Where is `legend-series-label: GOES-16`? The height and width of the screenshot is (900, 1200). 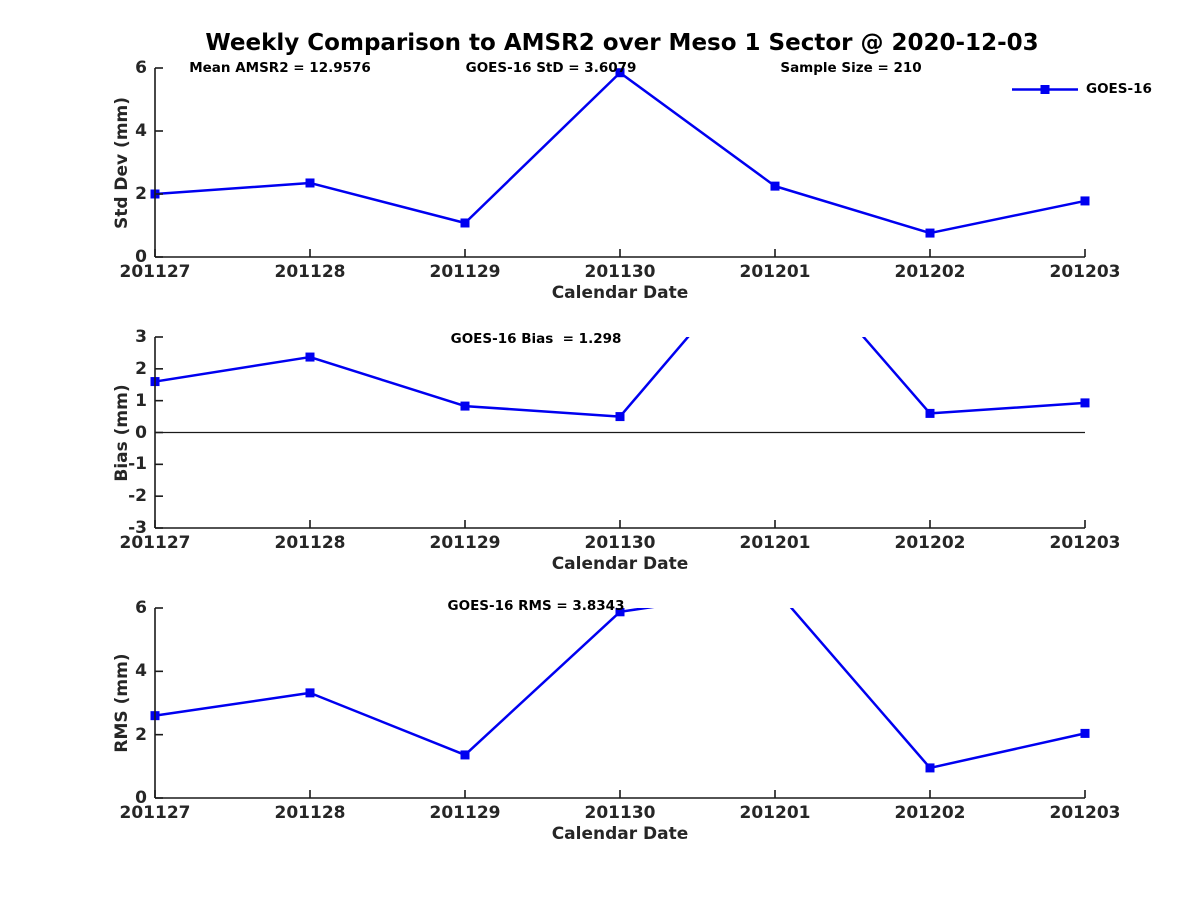 legend-series-label: GOES-16 is located at coordinates (1119, 89).